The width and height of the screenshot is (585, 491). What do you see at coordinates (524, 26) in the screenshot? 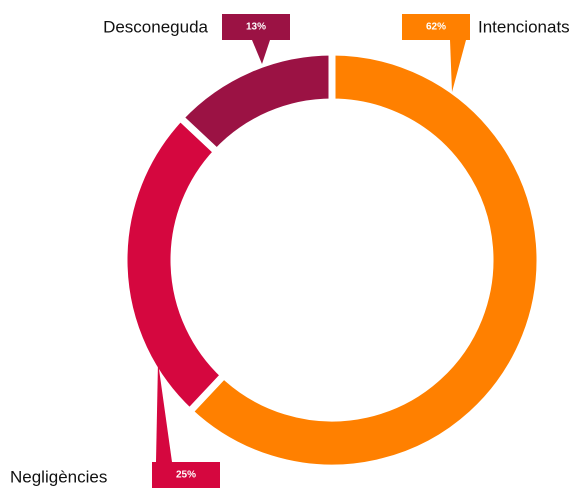
I see `category-label: Intencionats` at bounding box center [524, 26].